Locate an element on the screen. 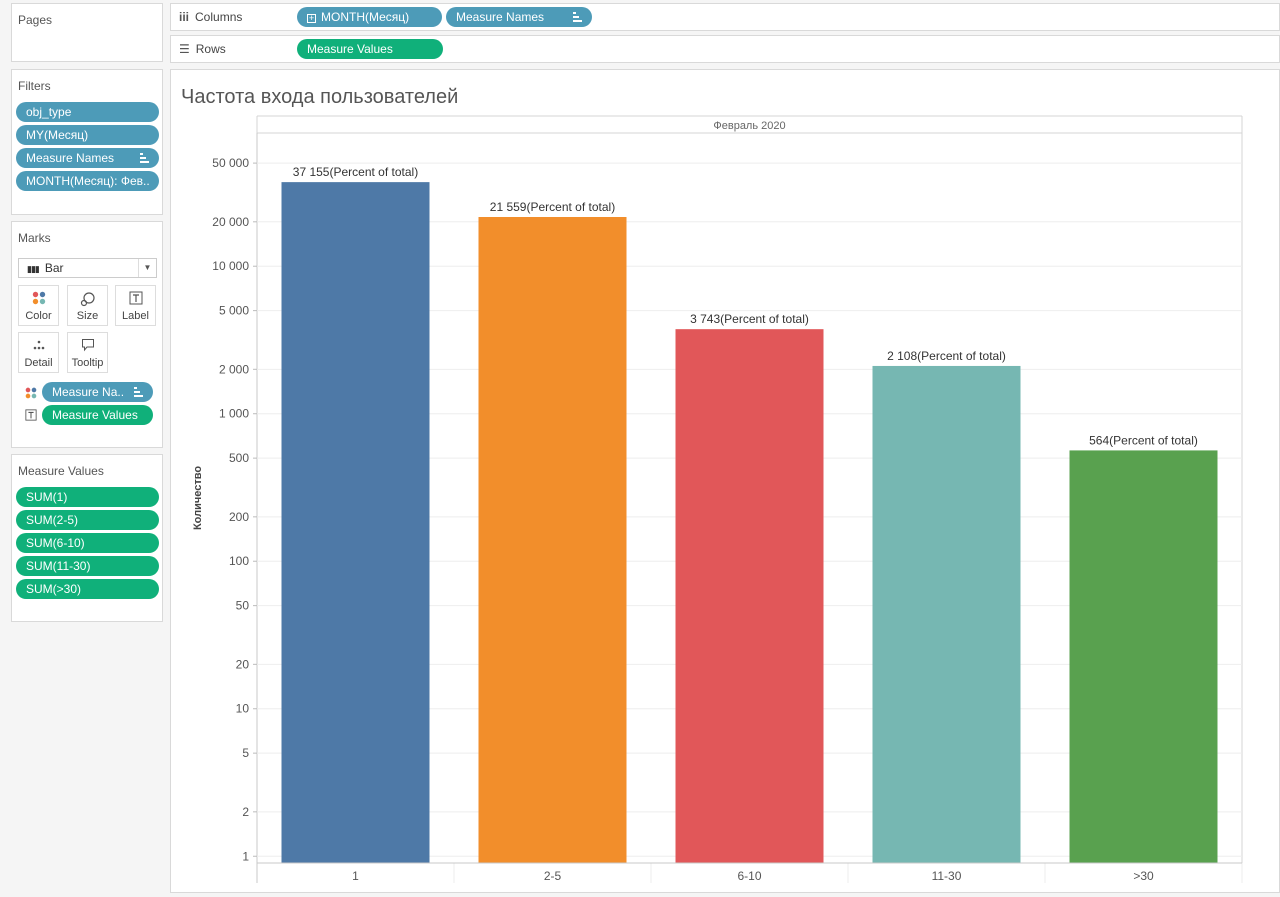 This screenshot has height=897, width=1280. filter-pill-label: MONTH(Месяц): Фев.. is located at coordinates (88, 181).